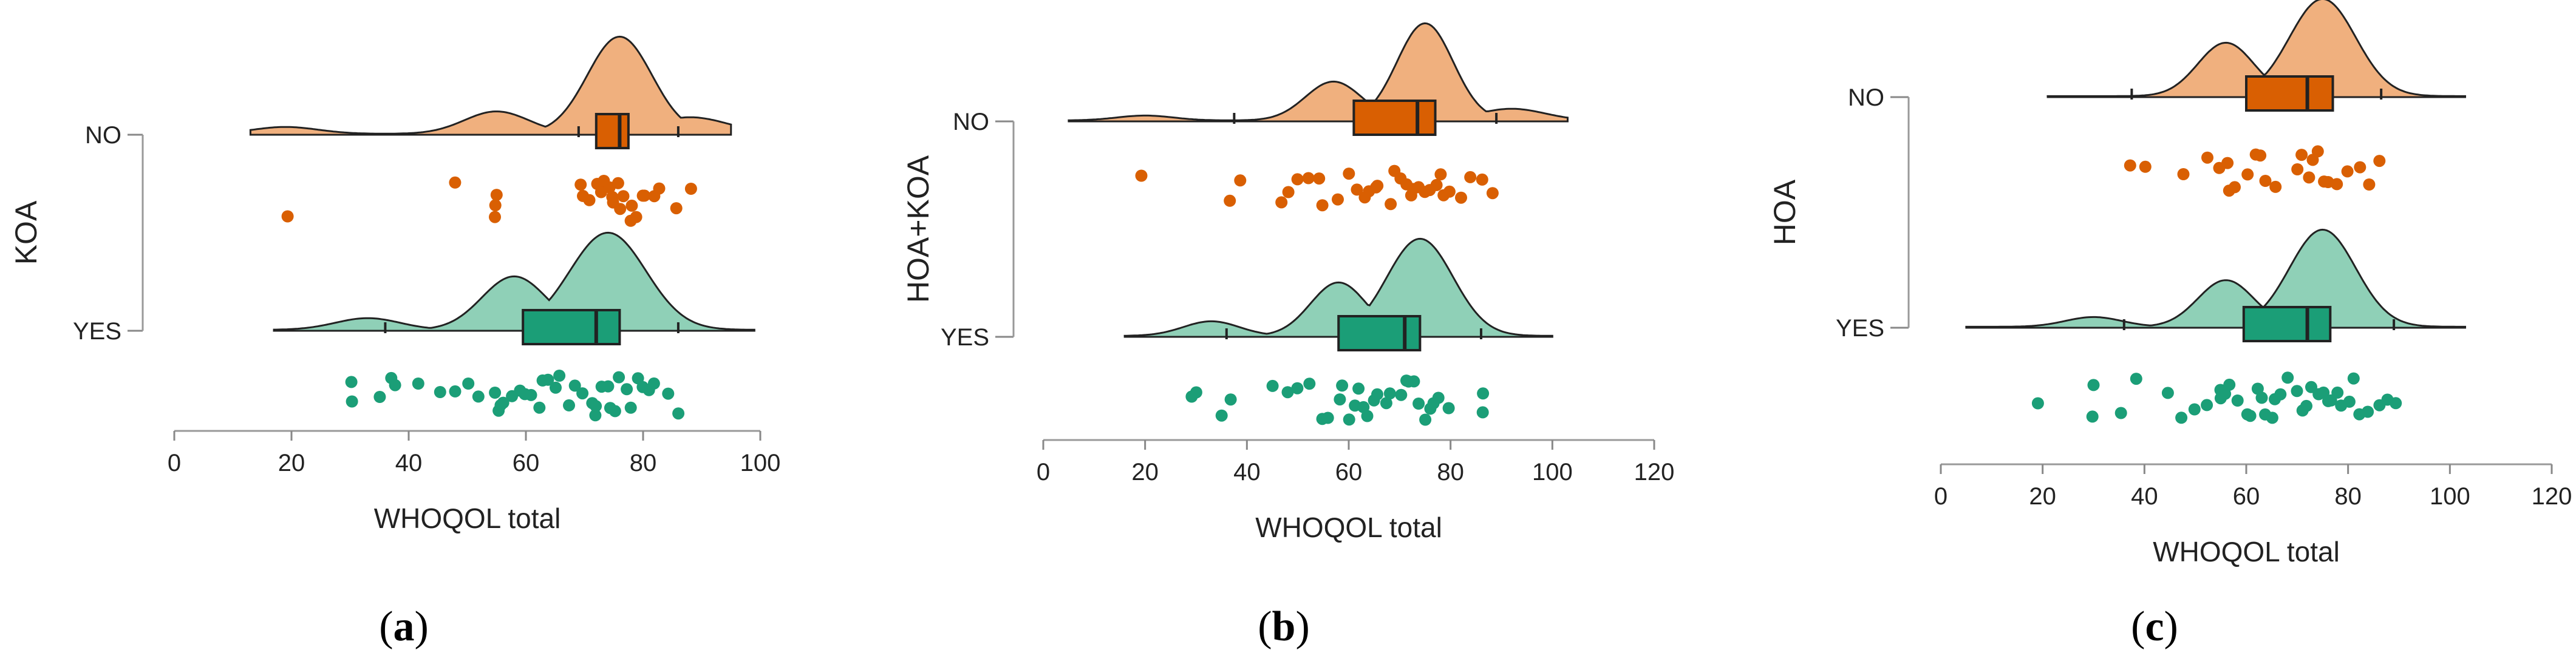 The width and height of the screenshot is (2576, 667). I want to click on x-tick-label: 120, so click(2552, 496).